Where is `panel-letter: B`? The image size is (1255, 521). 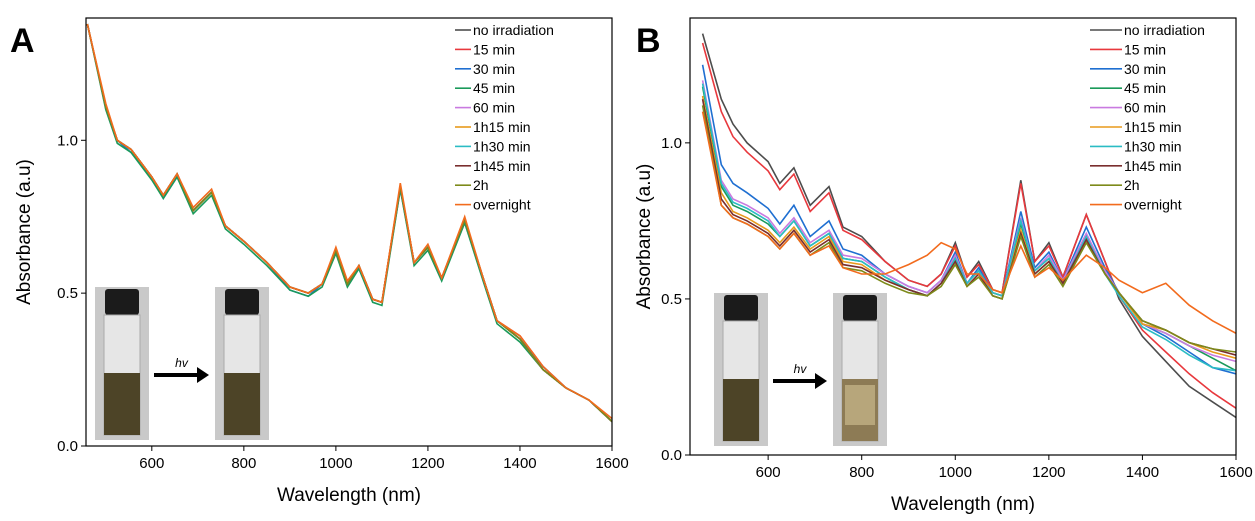
panel-letter: B is located at coordinates (648, 41).